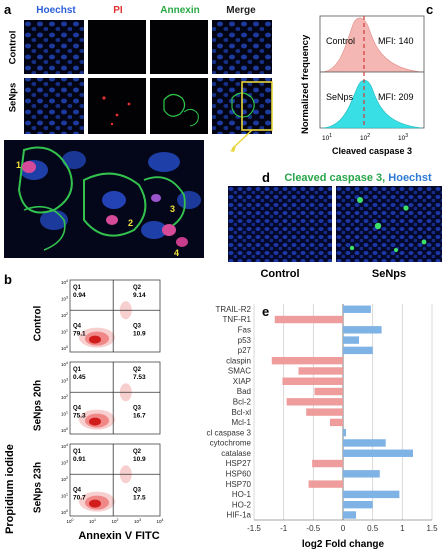  I want to click on category-label: Bcl-xl, so click(241, 412).